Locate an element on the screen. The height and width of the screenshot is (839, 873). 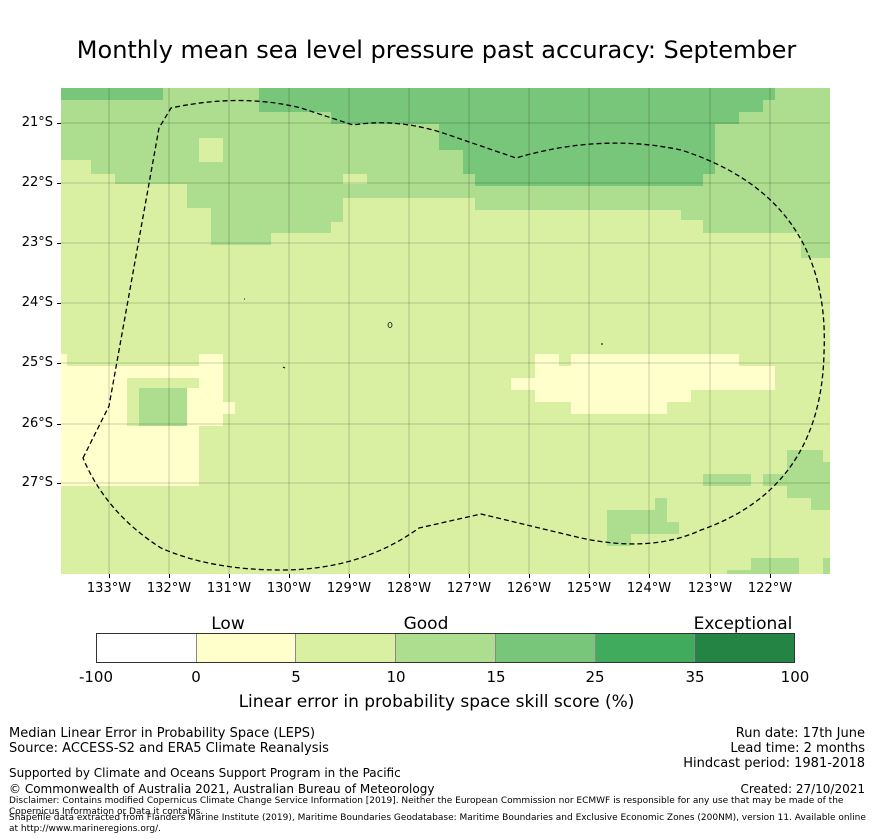
lat-label: 26°S is located at coordinates (37, 423).